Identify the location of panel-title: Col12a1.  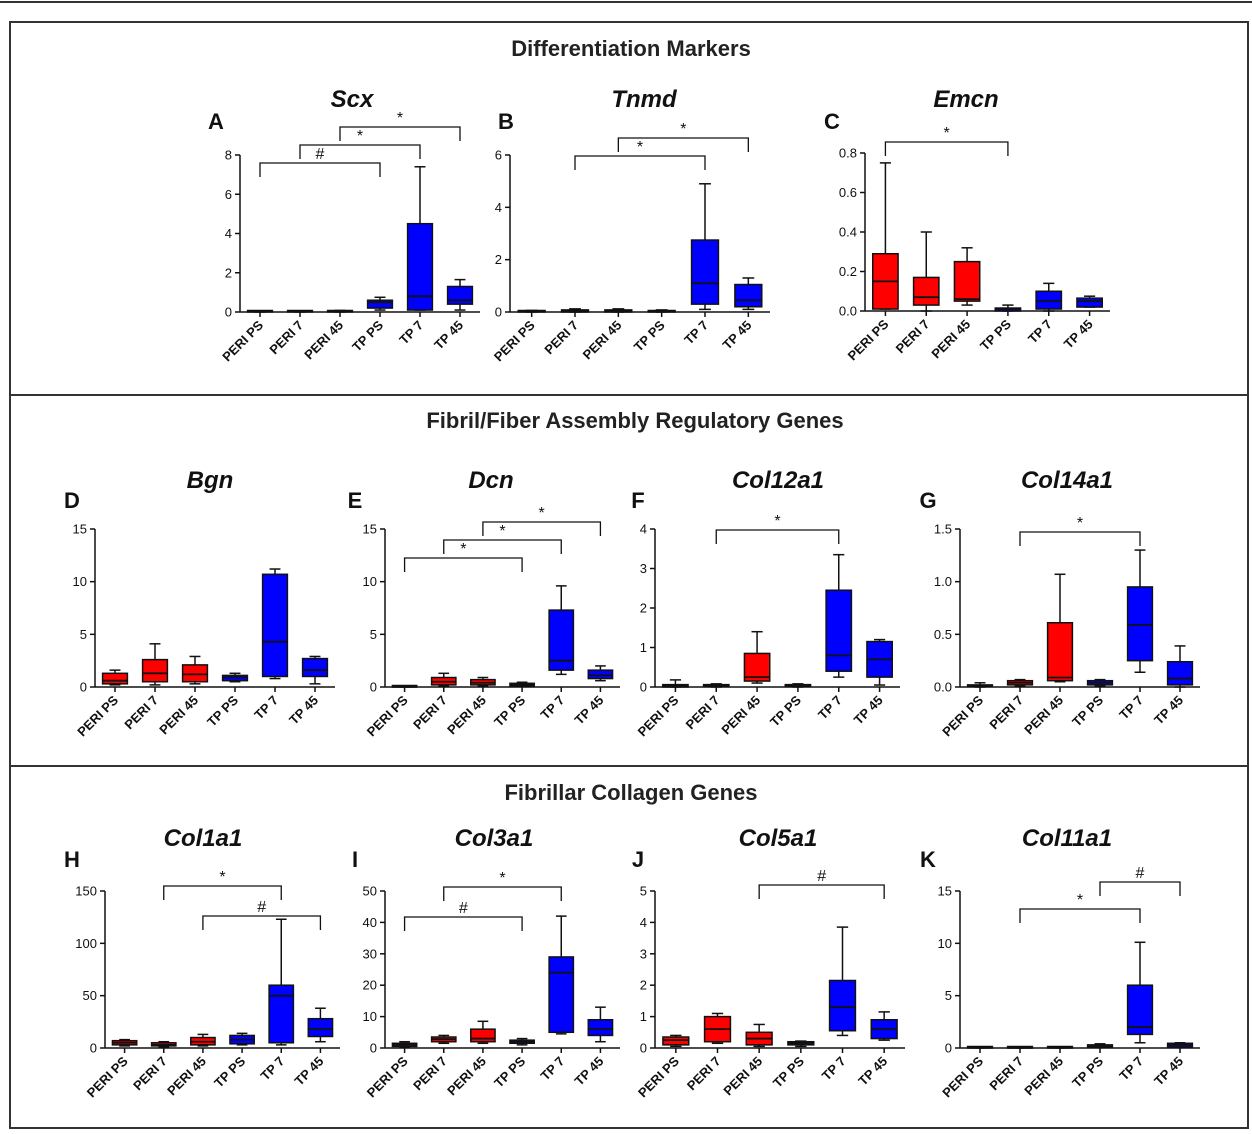
(778, 480).